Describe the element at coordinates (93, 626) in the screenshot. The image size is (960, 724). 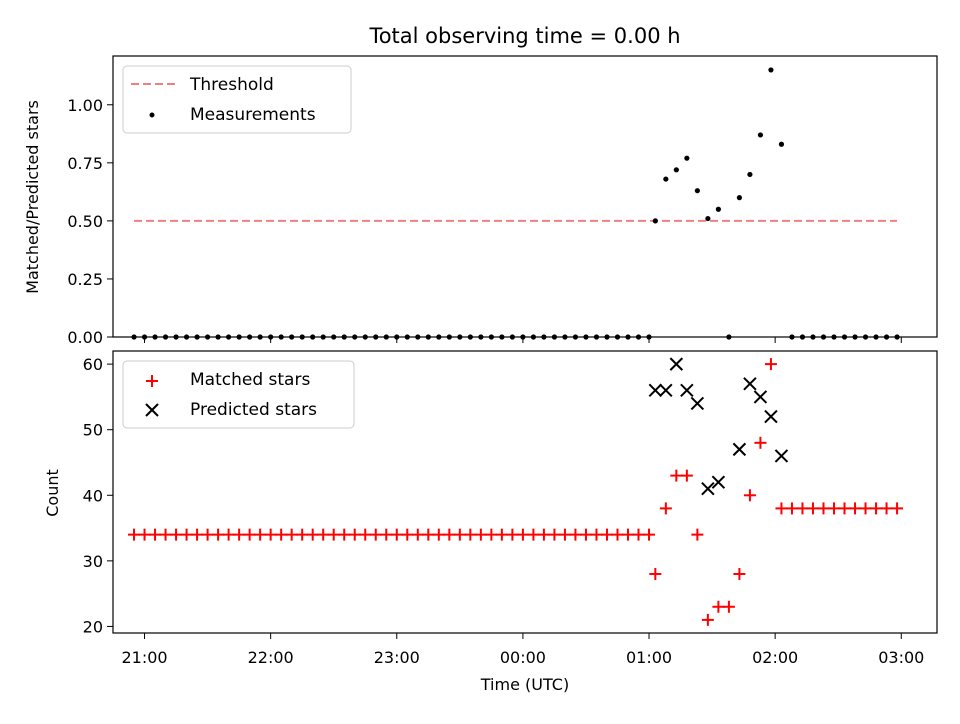
I see `count-y-tick-label: 20` at that location.